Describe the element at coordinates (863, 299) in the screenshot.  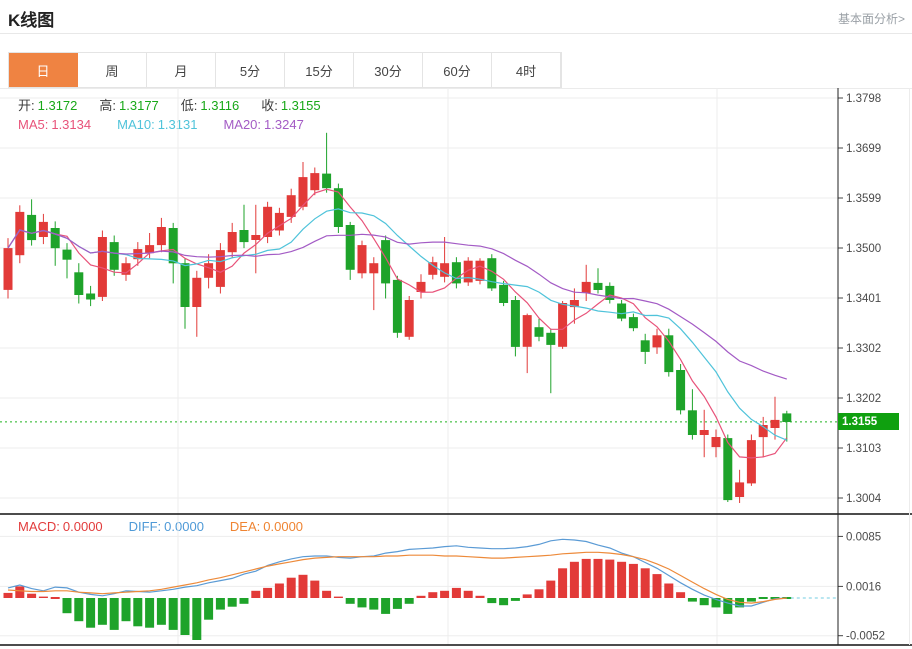
I see `svg-text: 1.3401` at that location.